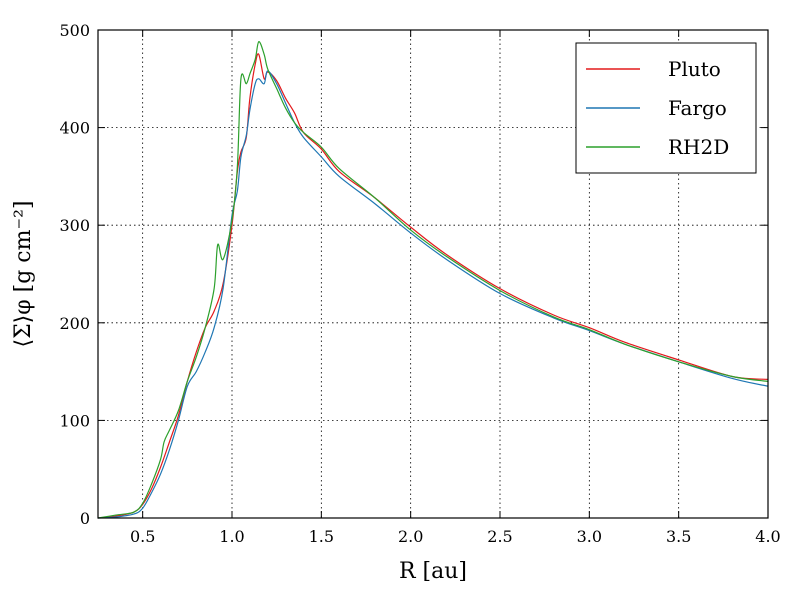 This screenshot has width=800, height=600. Describe the element at coordinates (767, 536) in the screenshot. I see `x-tick-label: 4.0` at that location.